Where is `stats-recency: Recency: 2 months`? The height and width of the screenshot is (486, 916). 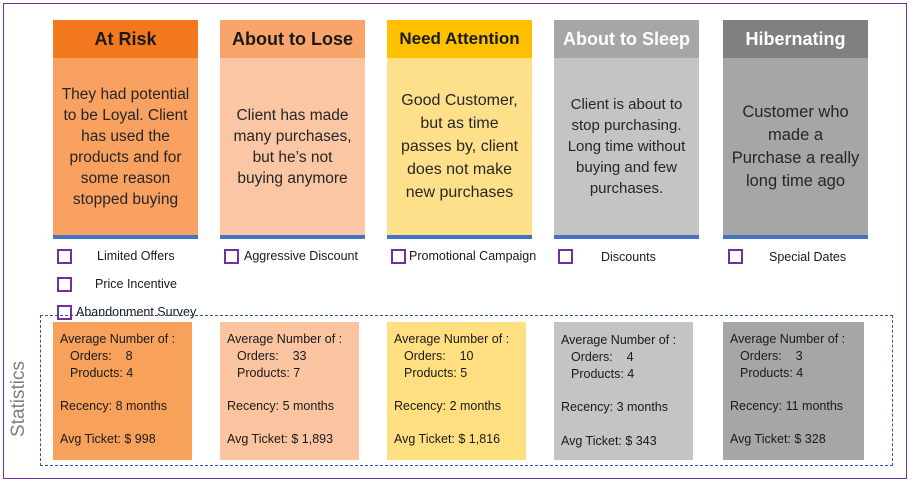 stats-recency: Recency: 2 months is located at coordinates (447, 406).